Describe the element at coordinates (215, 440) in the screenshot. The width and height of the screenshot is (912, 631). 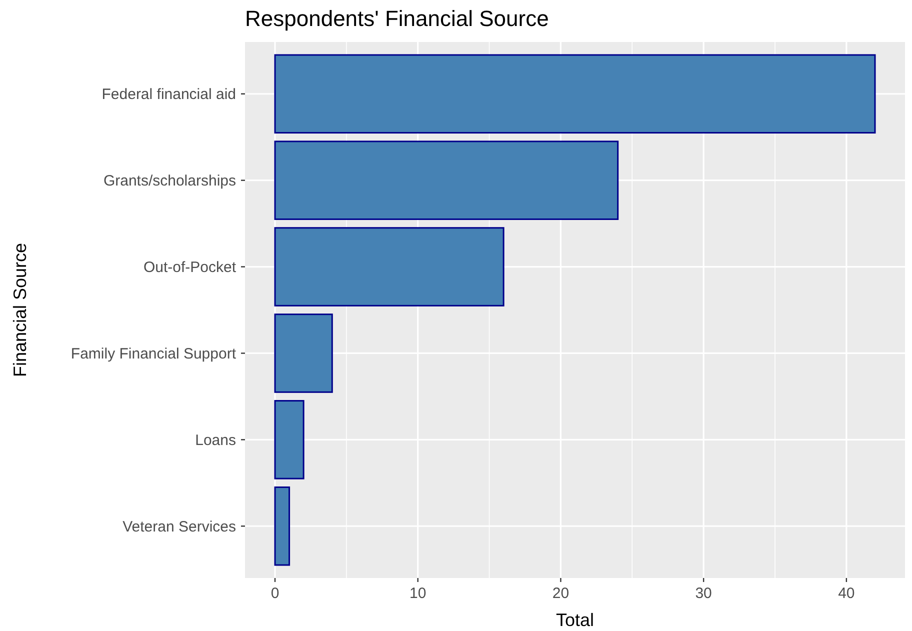
I see `y-tick-label: Loans` at that location.